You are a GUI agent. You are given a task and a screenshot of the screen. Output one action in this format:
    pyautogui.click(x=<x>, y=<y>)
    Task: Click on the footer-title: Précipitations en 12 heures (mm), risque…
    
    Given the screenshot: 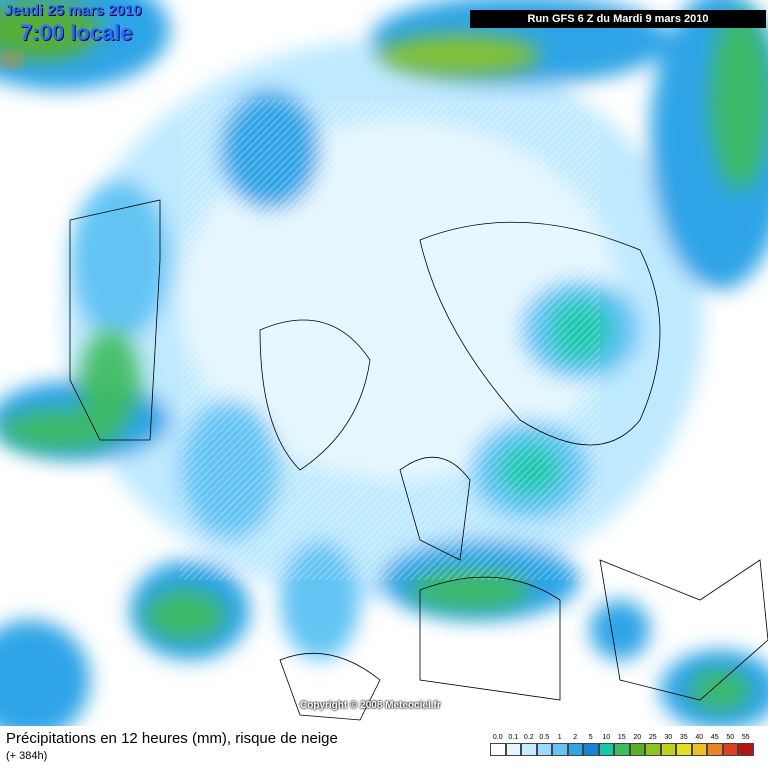 What is the action you would take?
    pyautogui.click(x=172, y=738)
    